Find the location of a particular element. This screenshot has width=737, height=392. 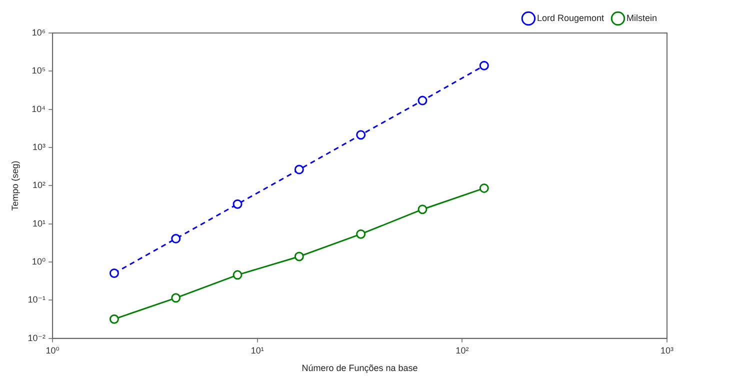

y-tick-label: 10⁰ is located at coordinates (39, 261).